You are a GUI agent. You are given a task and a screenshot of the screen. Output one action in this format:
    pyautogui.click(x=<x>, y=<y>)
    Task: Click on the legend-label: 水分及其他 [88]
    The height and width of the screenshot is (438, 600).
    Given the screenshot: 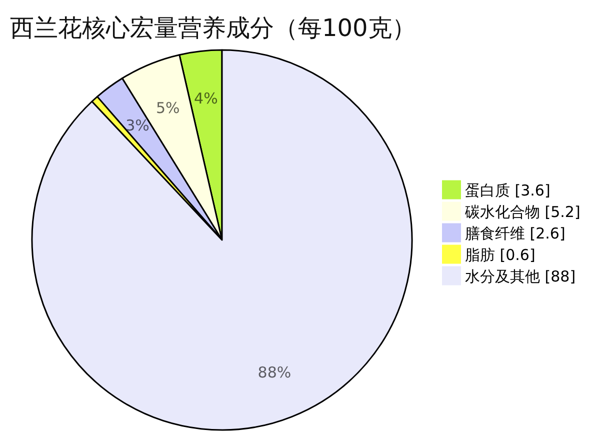 What is the action you would take?
    pyautogui.click(x=520, y=276)
    